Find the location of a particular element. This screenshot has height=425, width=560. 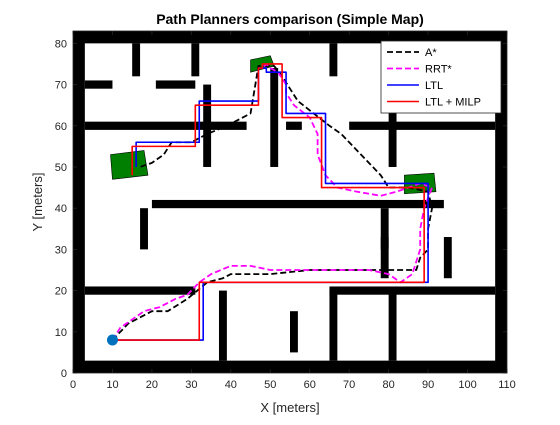

y-tick-label: 30 is located at coordinates (61, 250).